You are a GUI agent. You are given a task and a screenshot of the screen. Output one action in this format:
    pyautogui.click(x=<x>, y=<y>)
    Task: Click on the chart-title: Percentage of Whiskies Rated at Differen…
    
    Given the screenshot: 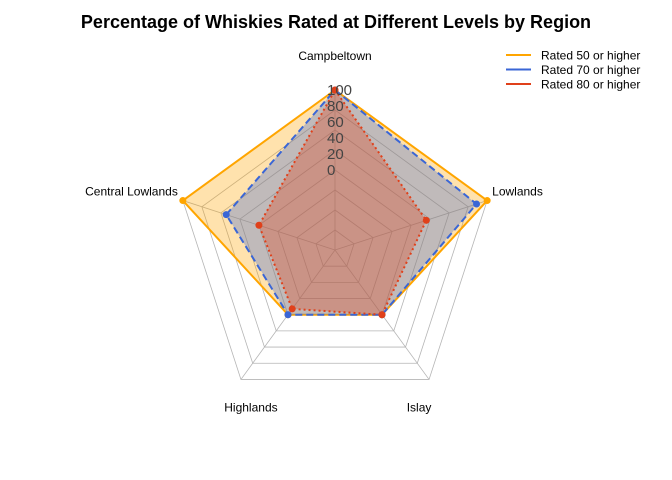 What is the action you would take?
    pyautogui.click(x=336, y=22)
    